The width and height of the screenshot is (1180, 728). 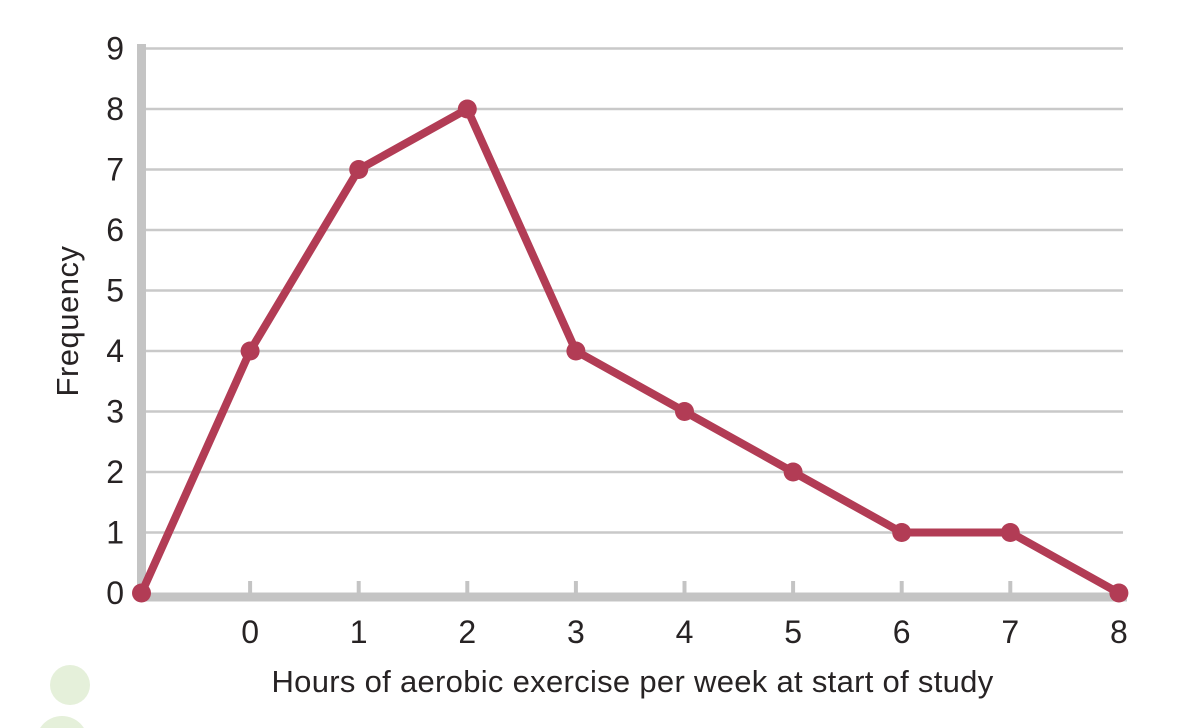 What do you see at coordinates (1119, 632) in the screenshot?
I see `x-tick-label: 8` at bounding box center [1119, 632].